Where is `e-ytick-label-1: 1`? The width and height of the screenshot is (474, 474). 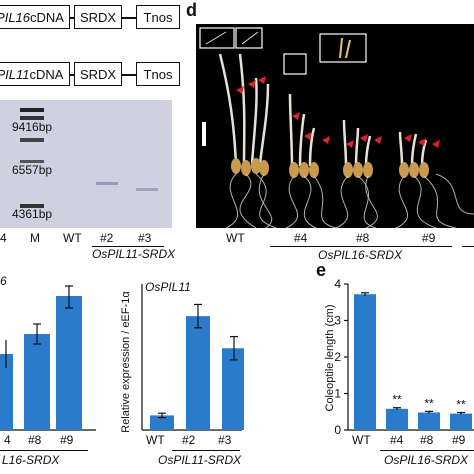
e-ytick-label-1: 1 is located at coordinates (337, 394).